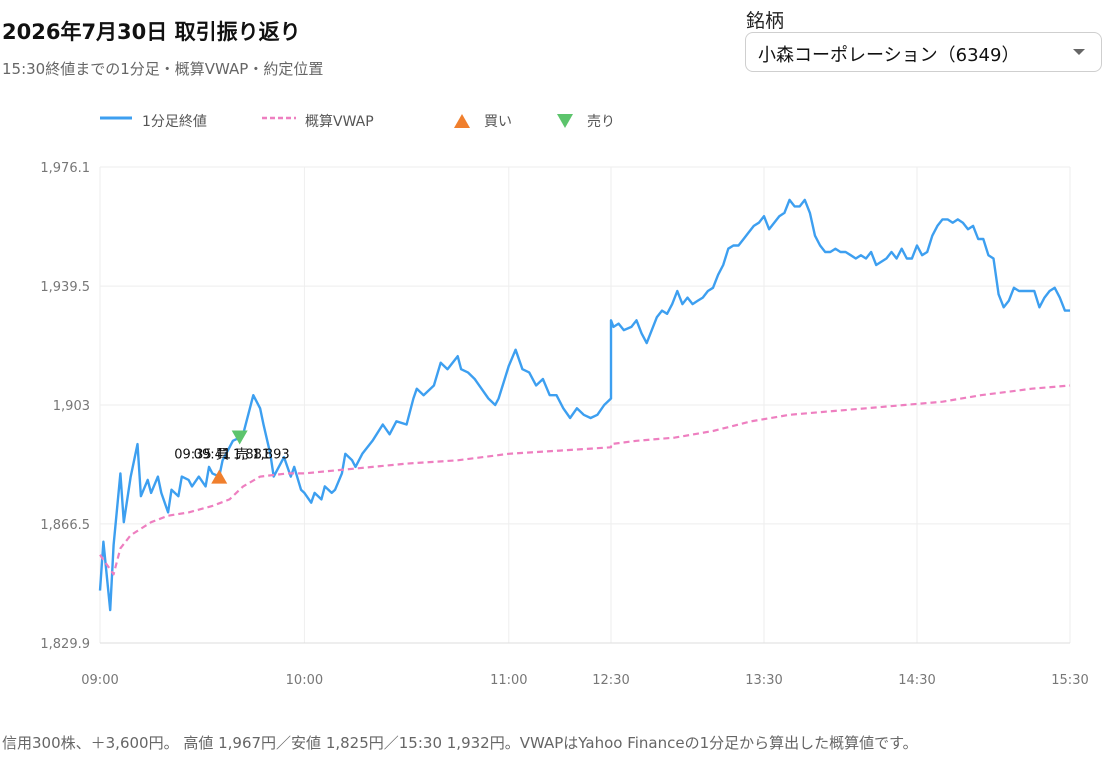  I want to click on y-tick-label: 1,903, so click(71, 406).